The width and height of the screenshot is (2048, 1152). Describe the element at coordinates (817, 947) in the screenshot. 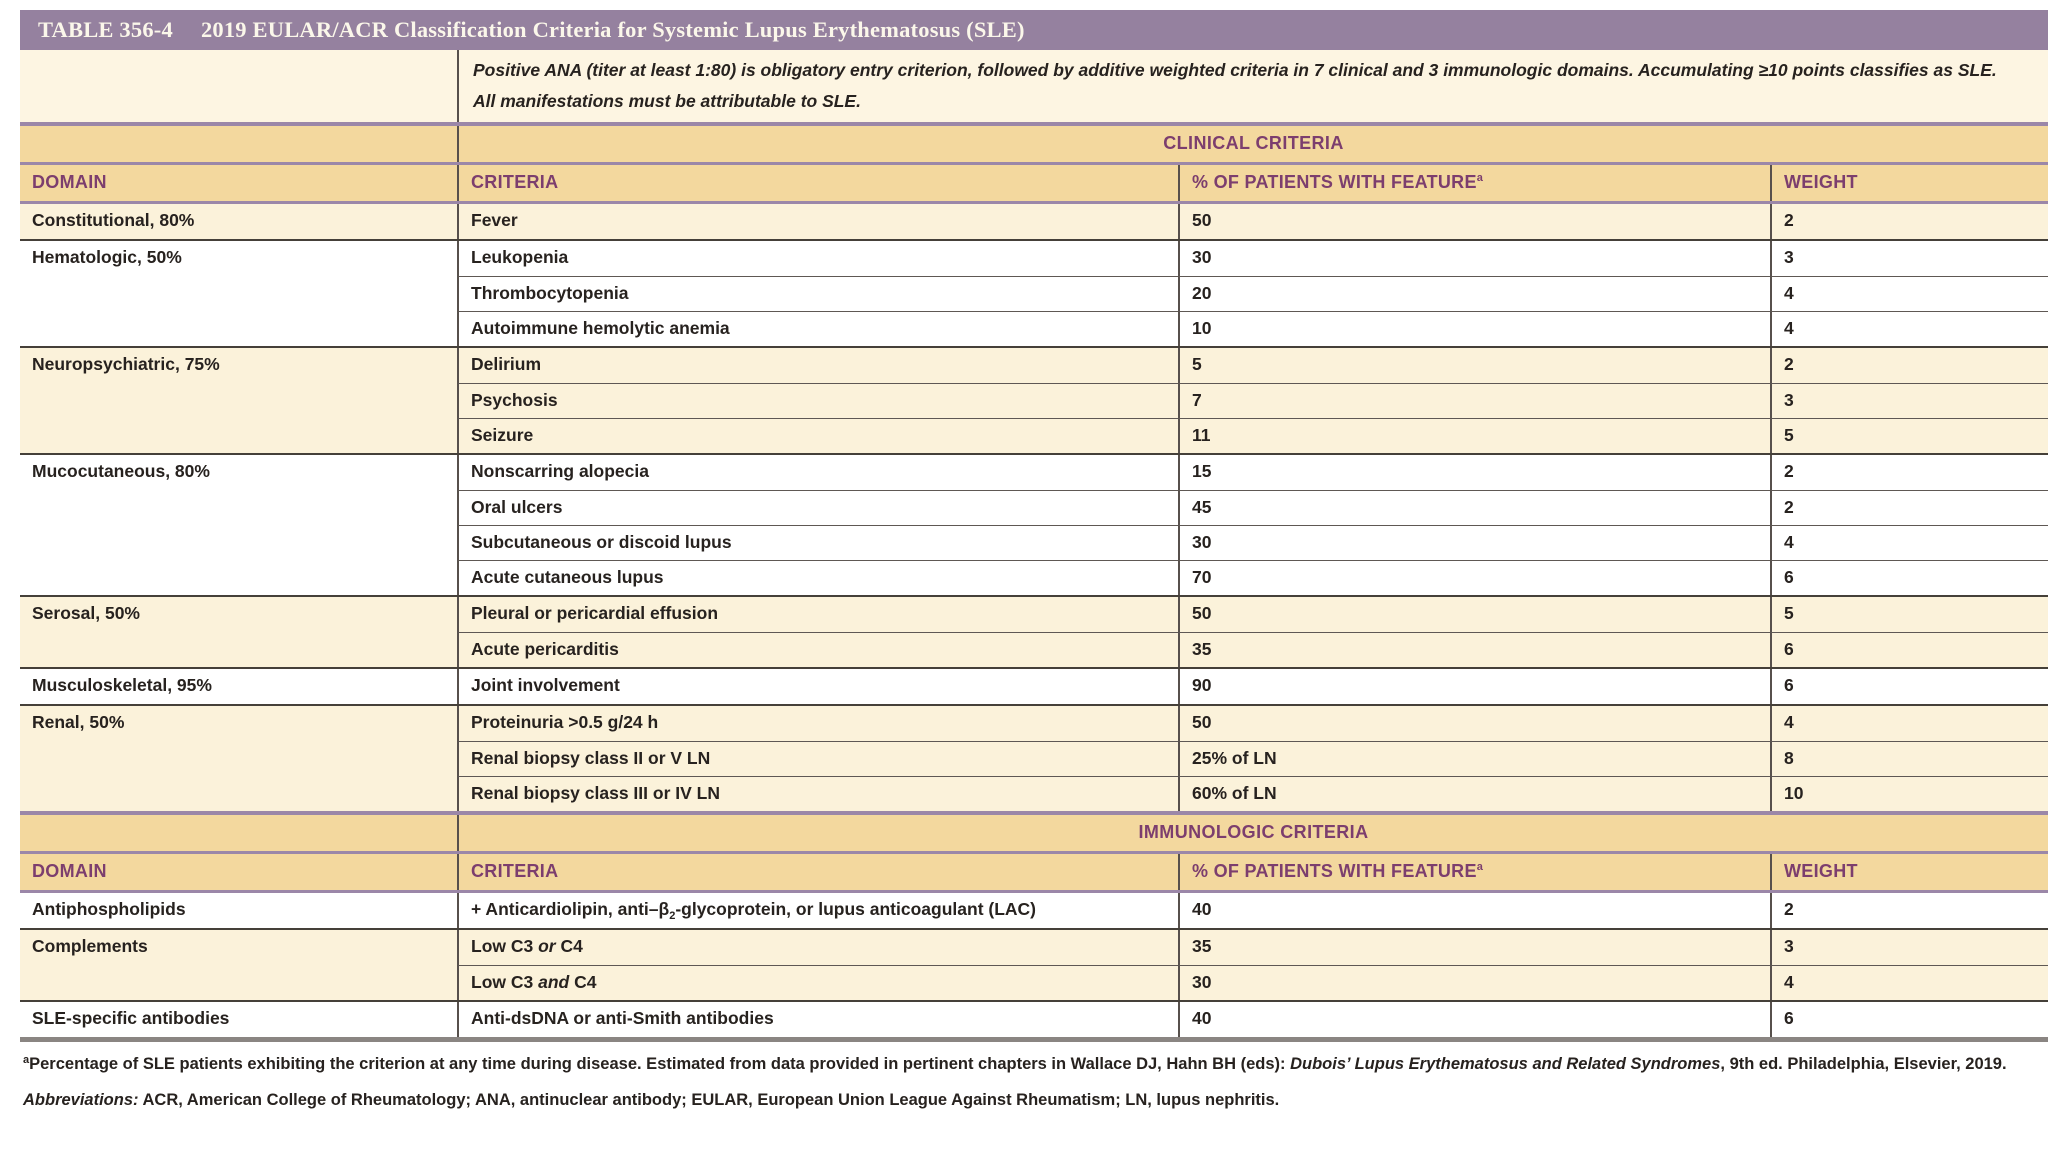

I see `criteria-cell: Low C3 or C4` at that location.